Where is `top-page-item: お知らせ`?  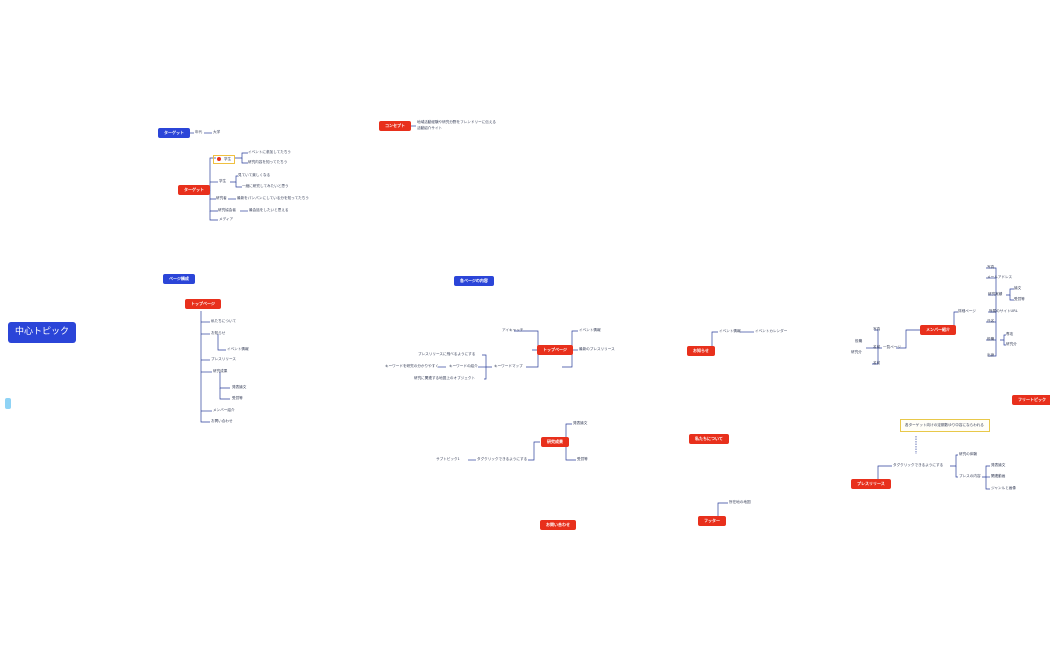
top-page-item: お知らせ is located at coordinates (218, 333).